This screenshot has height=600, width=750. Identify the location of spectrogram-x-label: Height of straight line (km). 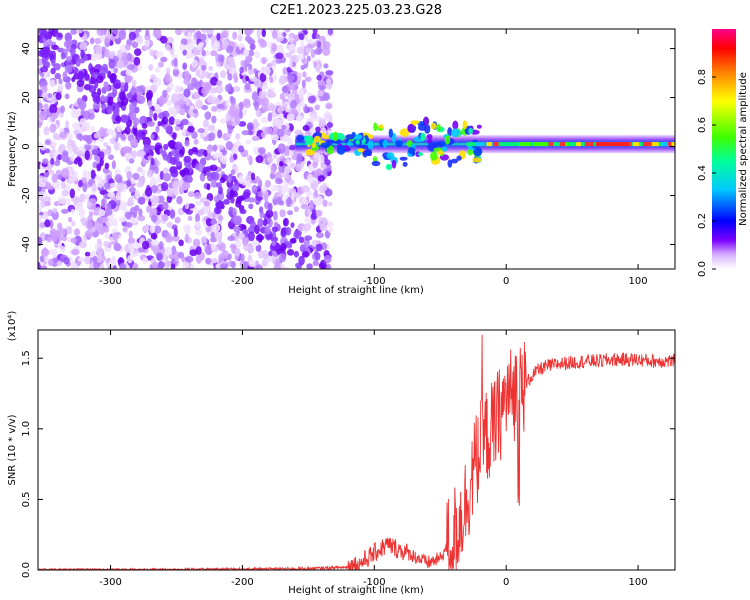
(356, 290).